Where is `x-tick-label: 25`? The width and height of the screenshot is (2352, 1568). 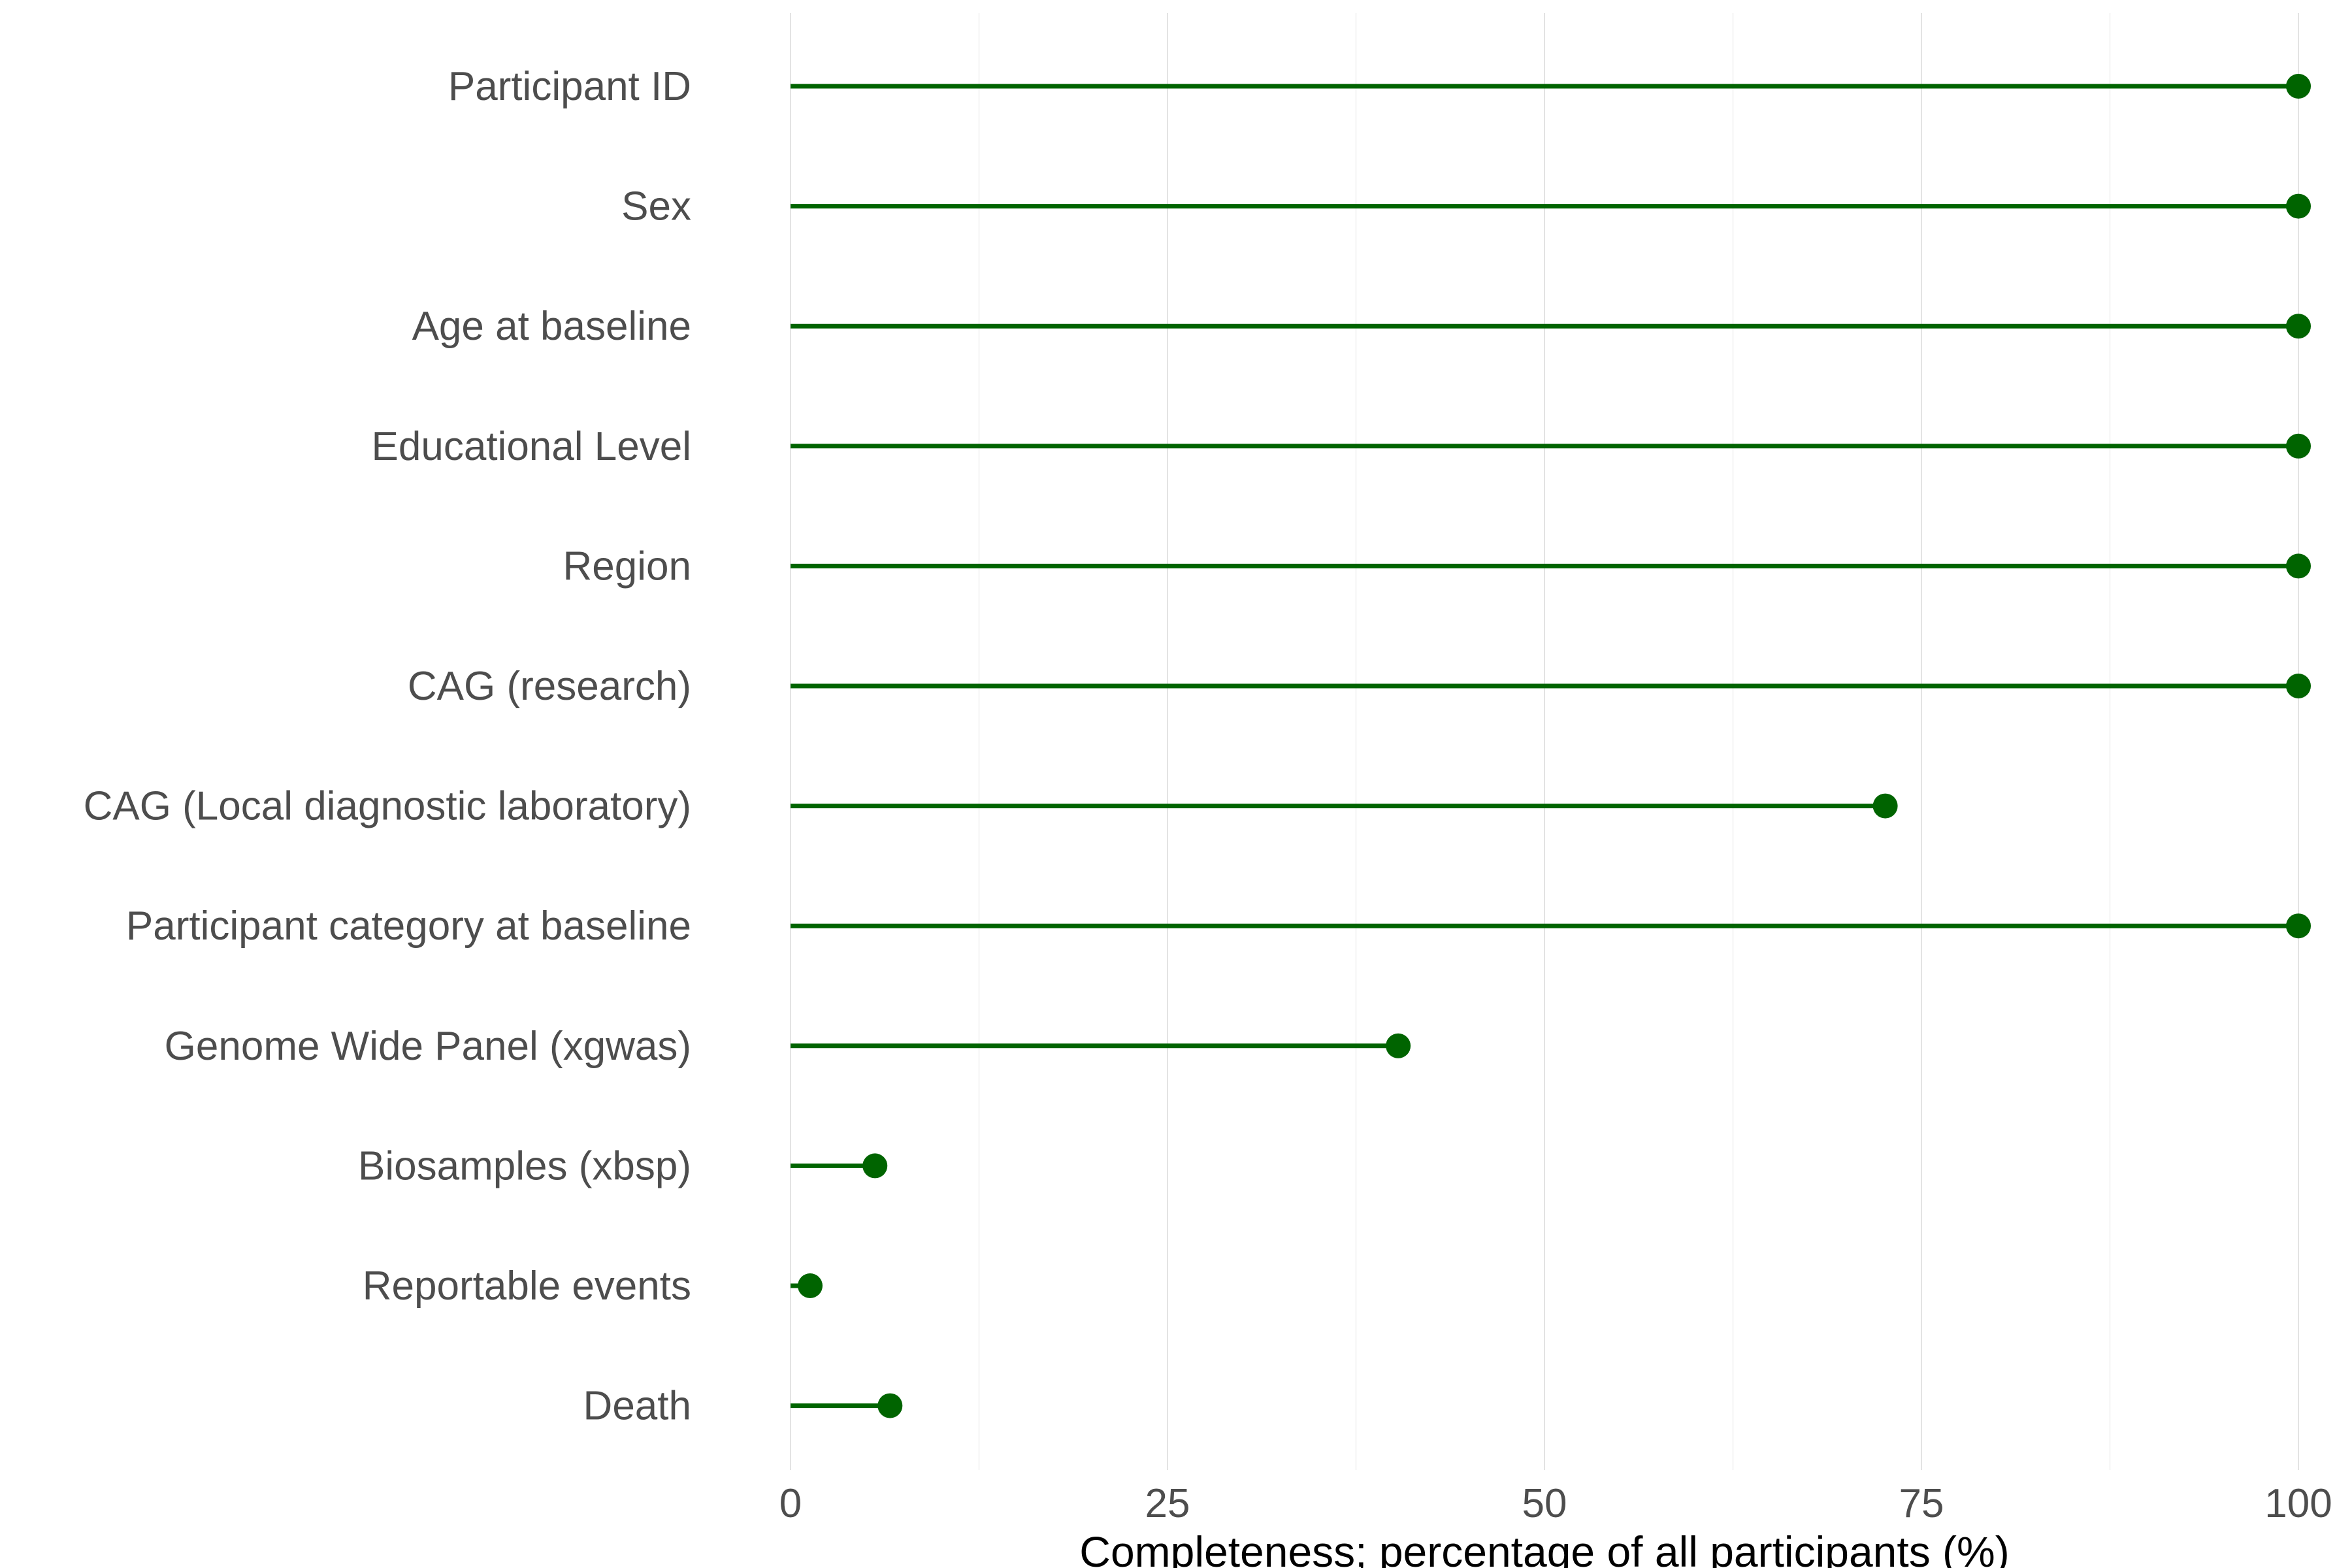
x-tick-label: 25 is located at coordinates (1167, 1503).